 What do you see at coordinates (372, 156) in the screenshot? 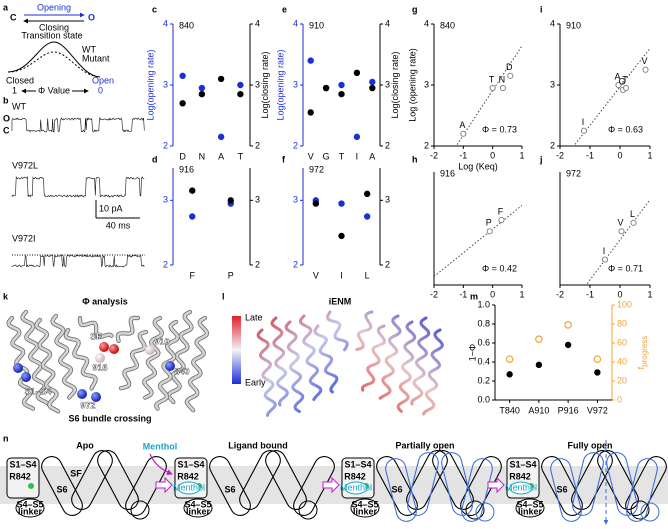
I see `x-tick-label: A` at bounding box center [372, 156].